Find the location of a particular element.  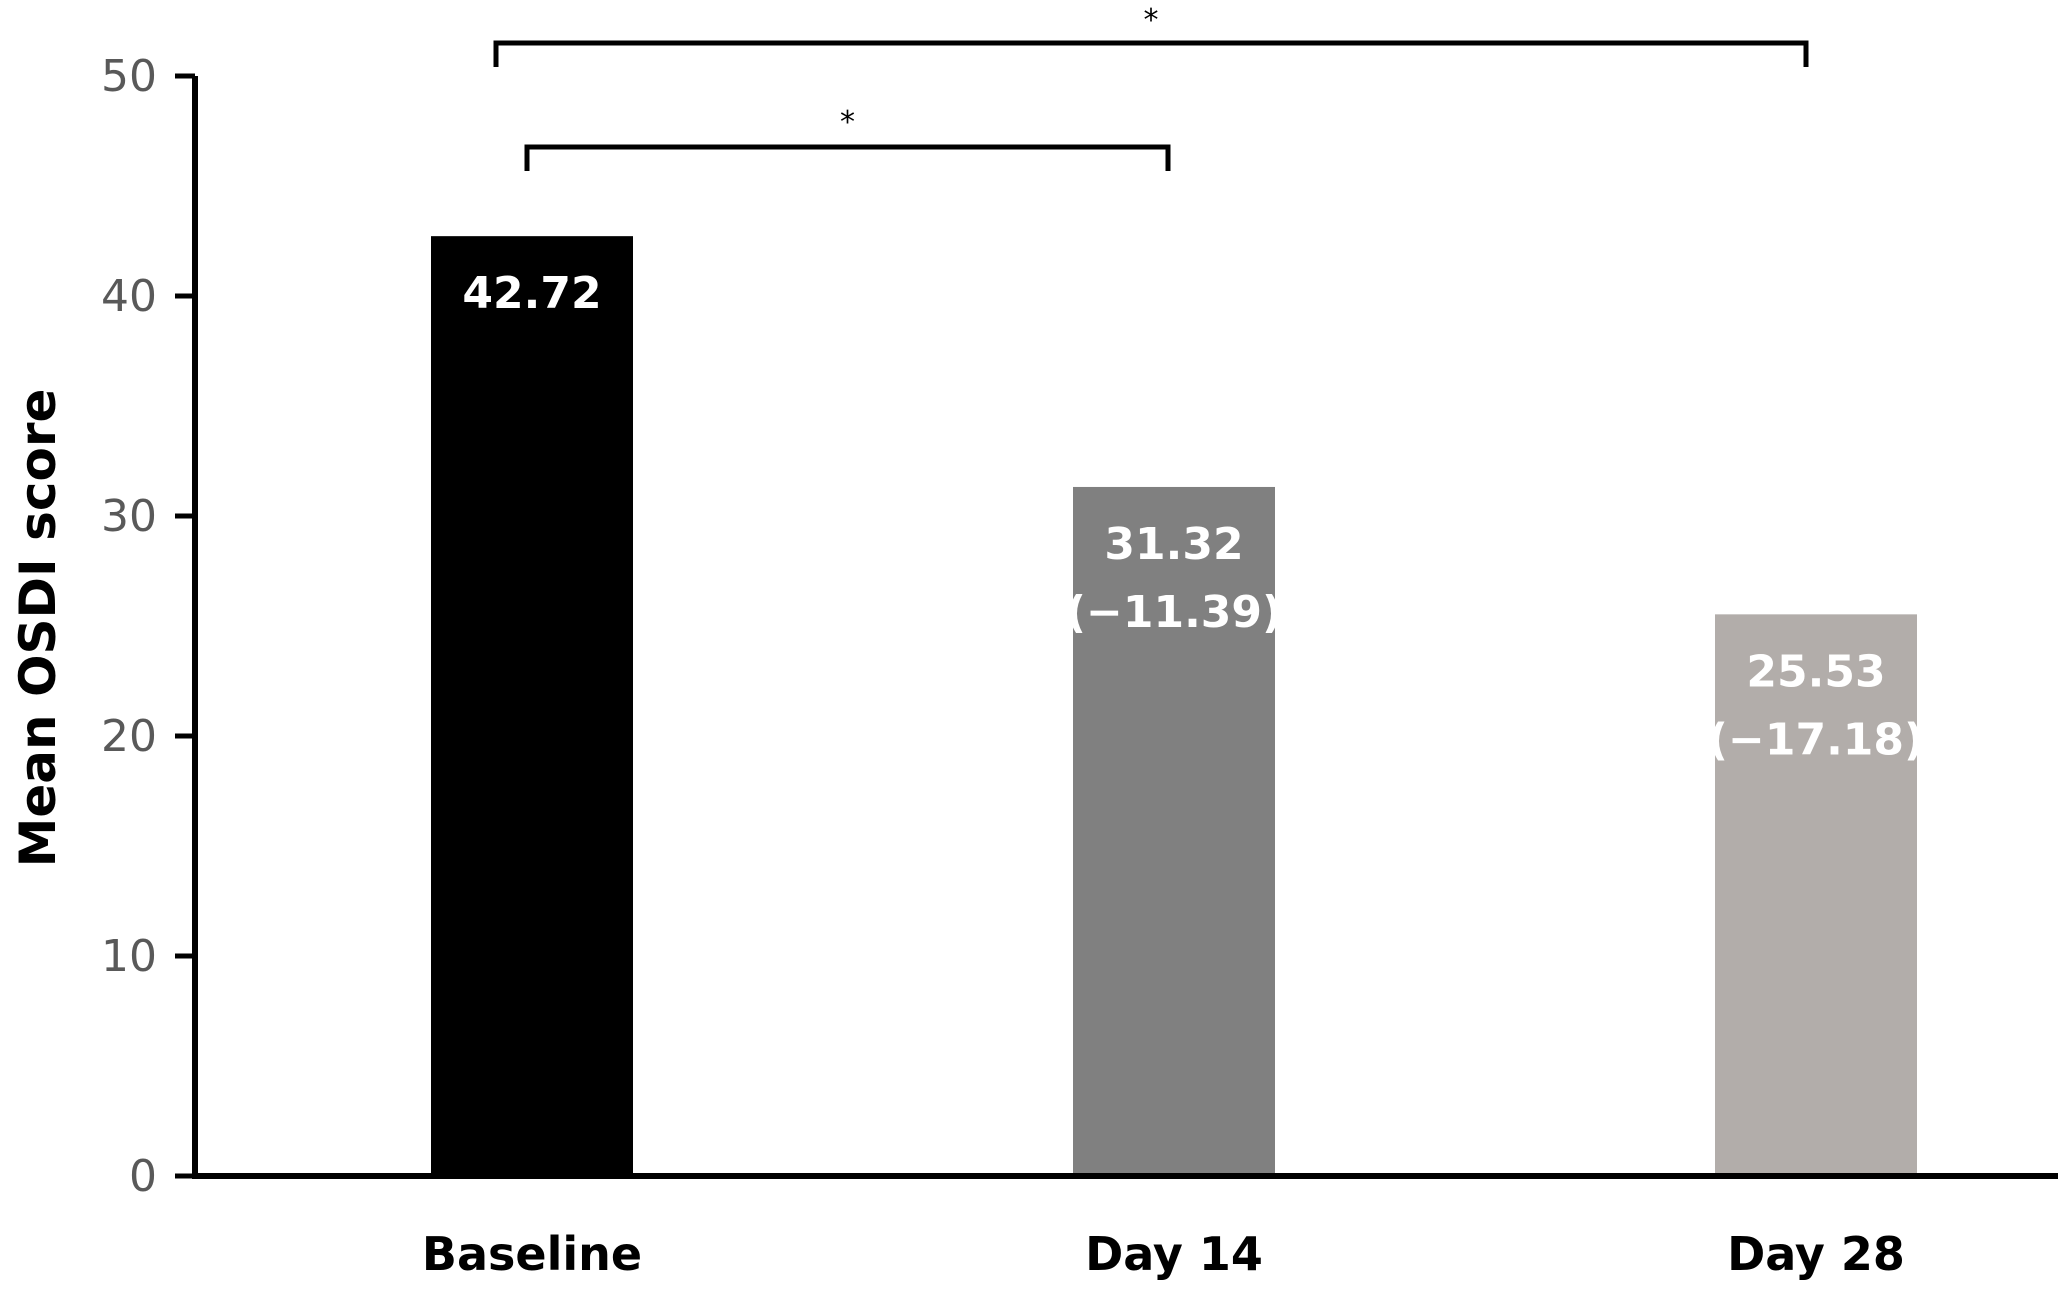

bar-data-label: 25.53 is located at coordinates (1815, 671).